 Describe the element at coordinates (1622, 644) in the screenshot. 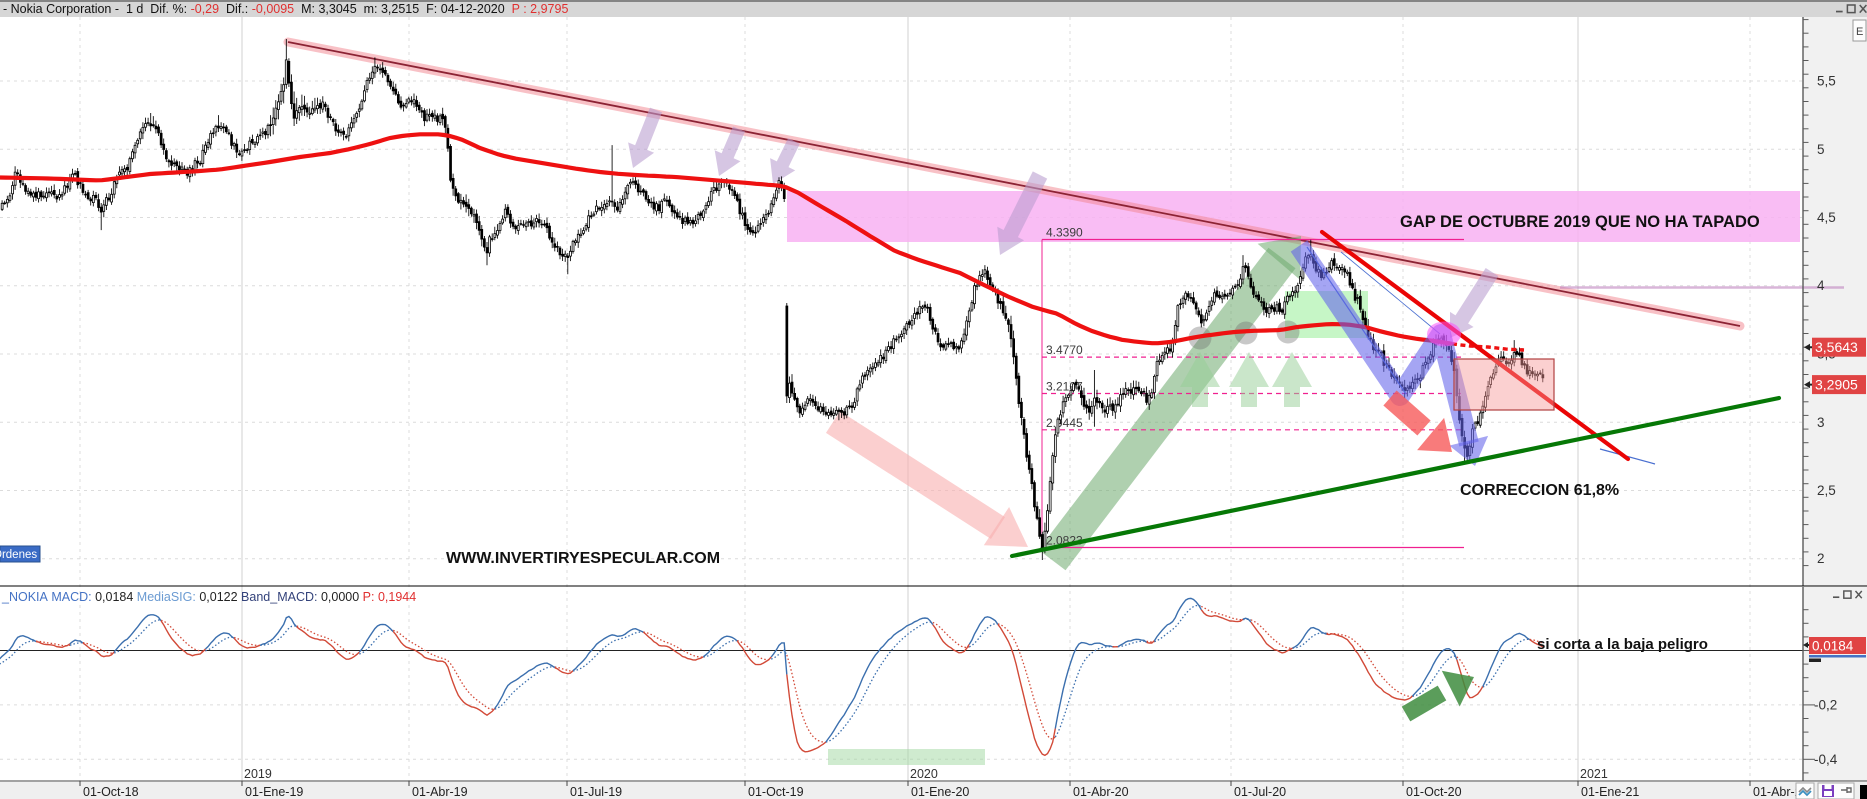

I see `svg-text: si corta a la baja peligro` at that location.